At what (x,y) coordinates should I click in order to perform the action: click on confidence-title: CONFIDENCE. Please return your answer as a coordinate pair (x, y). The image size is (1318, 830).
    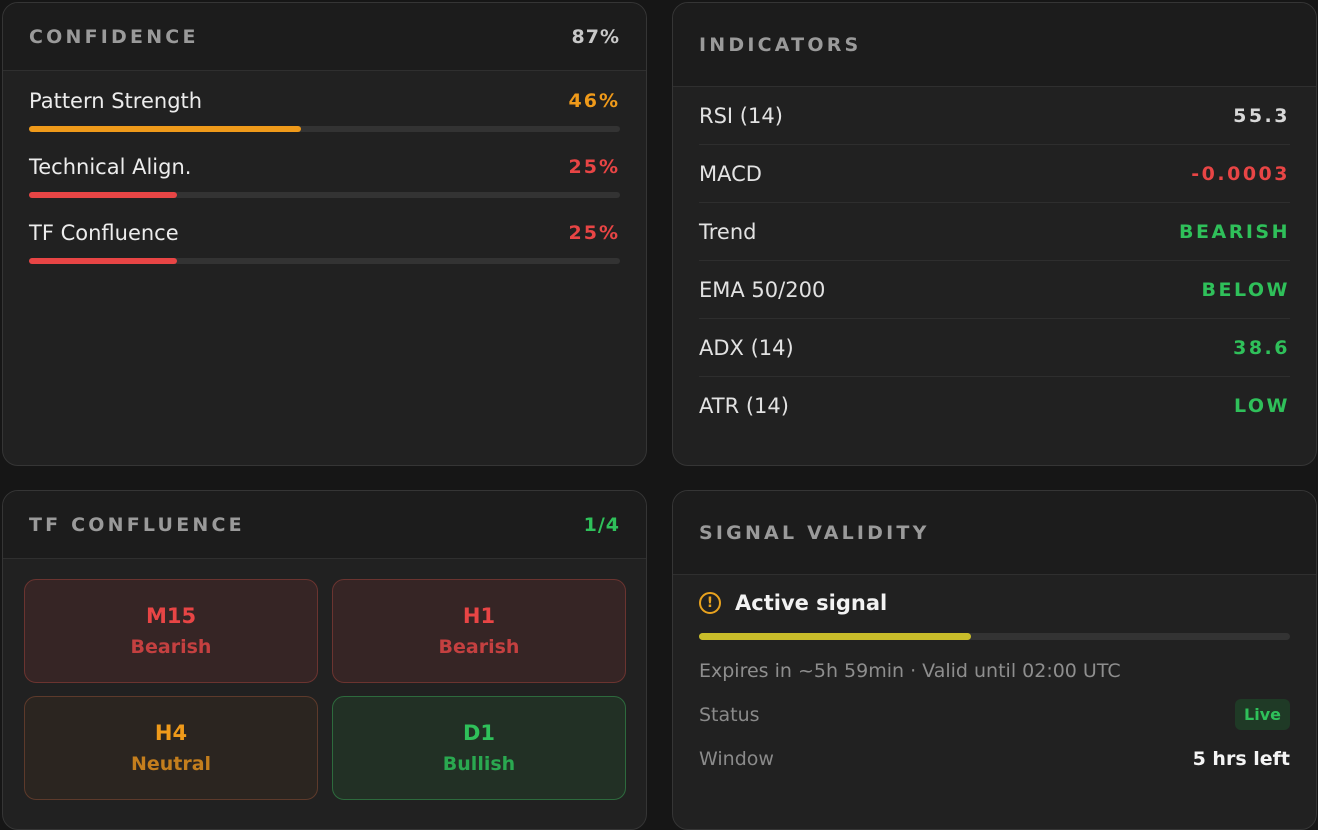
    Looking at the image, I should click on (114, 36).